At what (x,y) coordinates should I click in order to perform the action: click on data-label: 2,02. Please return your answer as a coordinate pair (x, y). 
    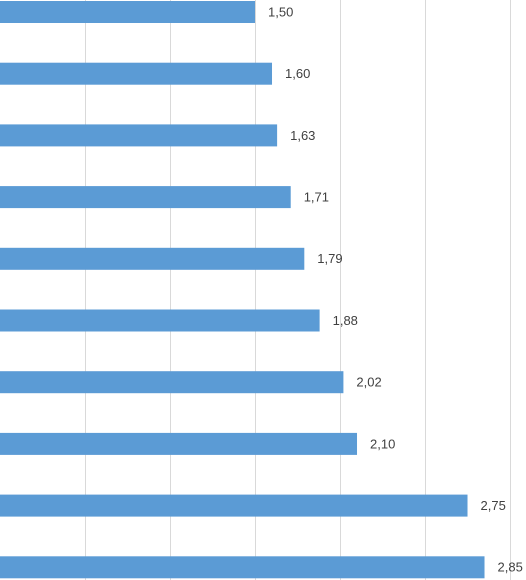
    Looking at the image, I should click on (368, 382).